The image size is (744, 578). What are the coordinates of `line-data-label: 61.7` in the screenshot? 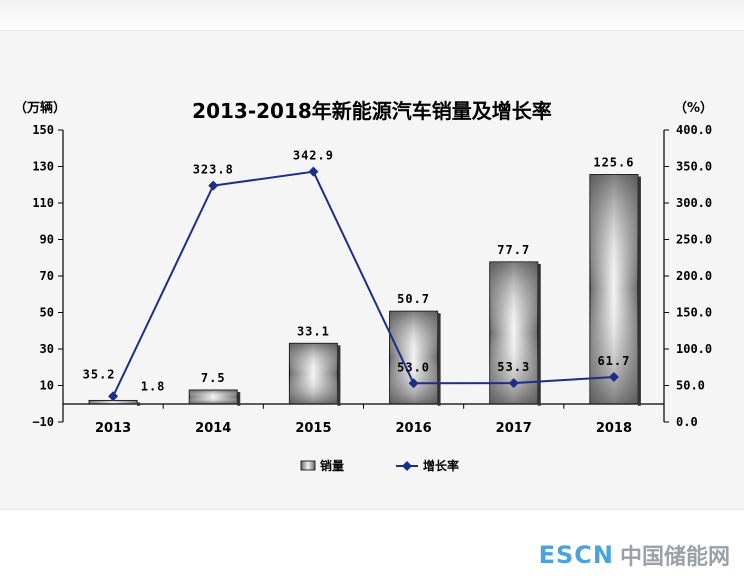 It's located at (613, 361).